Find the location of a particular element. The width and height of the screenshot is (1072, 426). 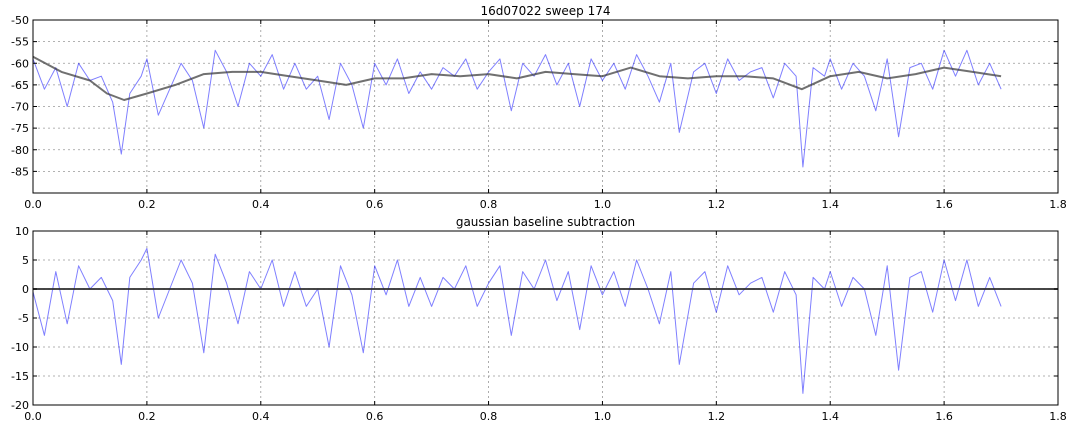

y-tick-label: -75 is located at coordinates (20, 128).